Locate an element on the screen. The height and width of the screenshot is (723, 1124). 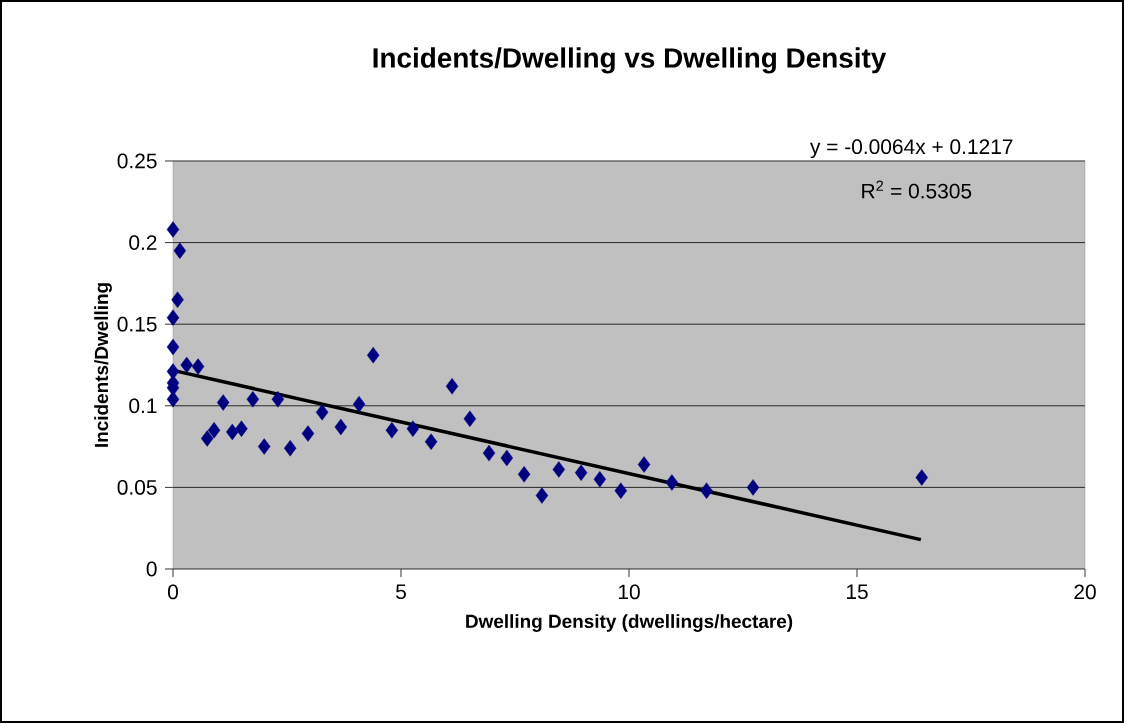
annotation: R$^{2}$ = 0.5305 is located at coordinates (917, 189).